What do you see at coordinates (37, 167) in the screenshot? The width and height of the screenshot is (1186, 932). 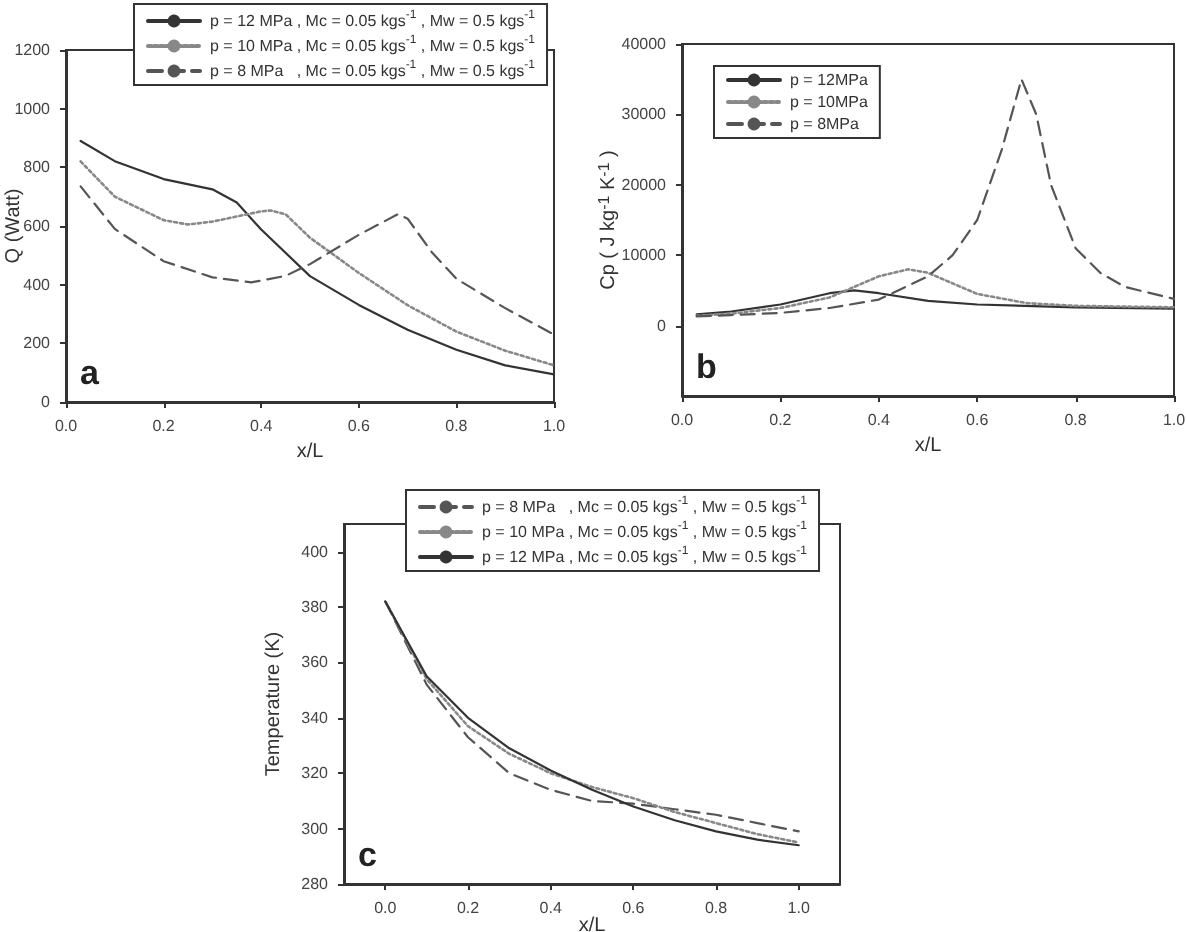 I see `y-tick-label: 800` at bounding box center [37, 167].